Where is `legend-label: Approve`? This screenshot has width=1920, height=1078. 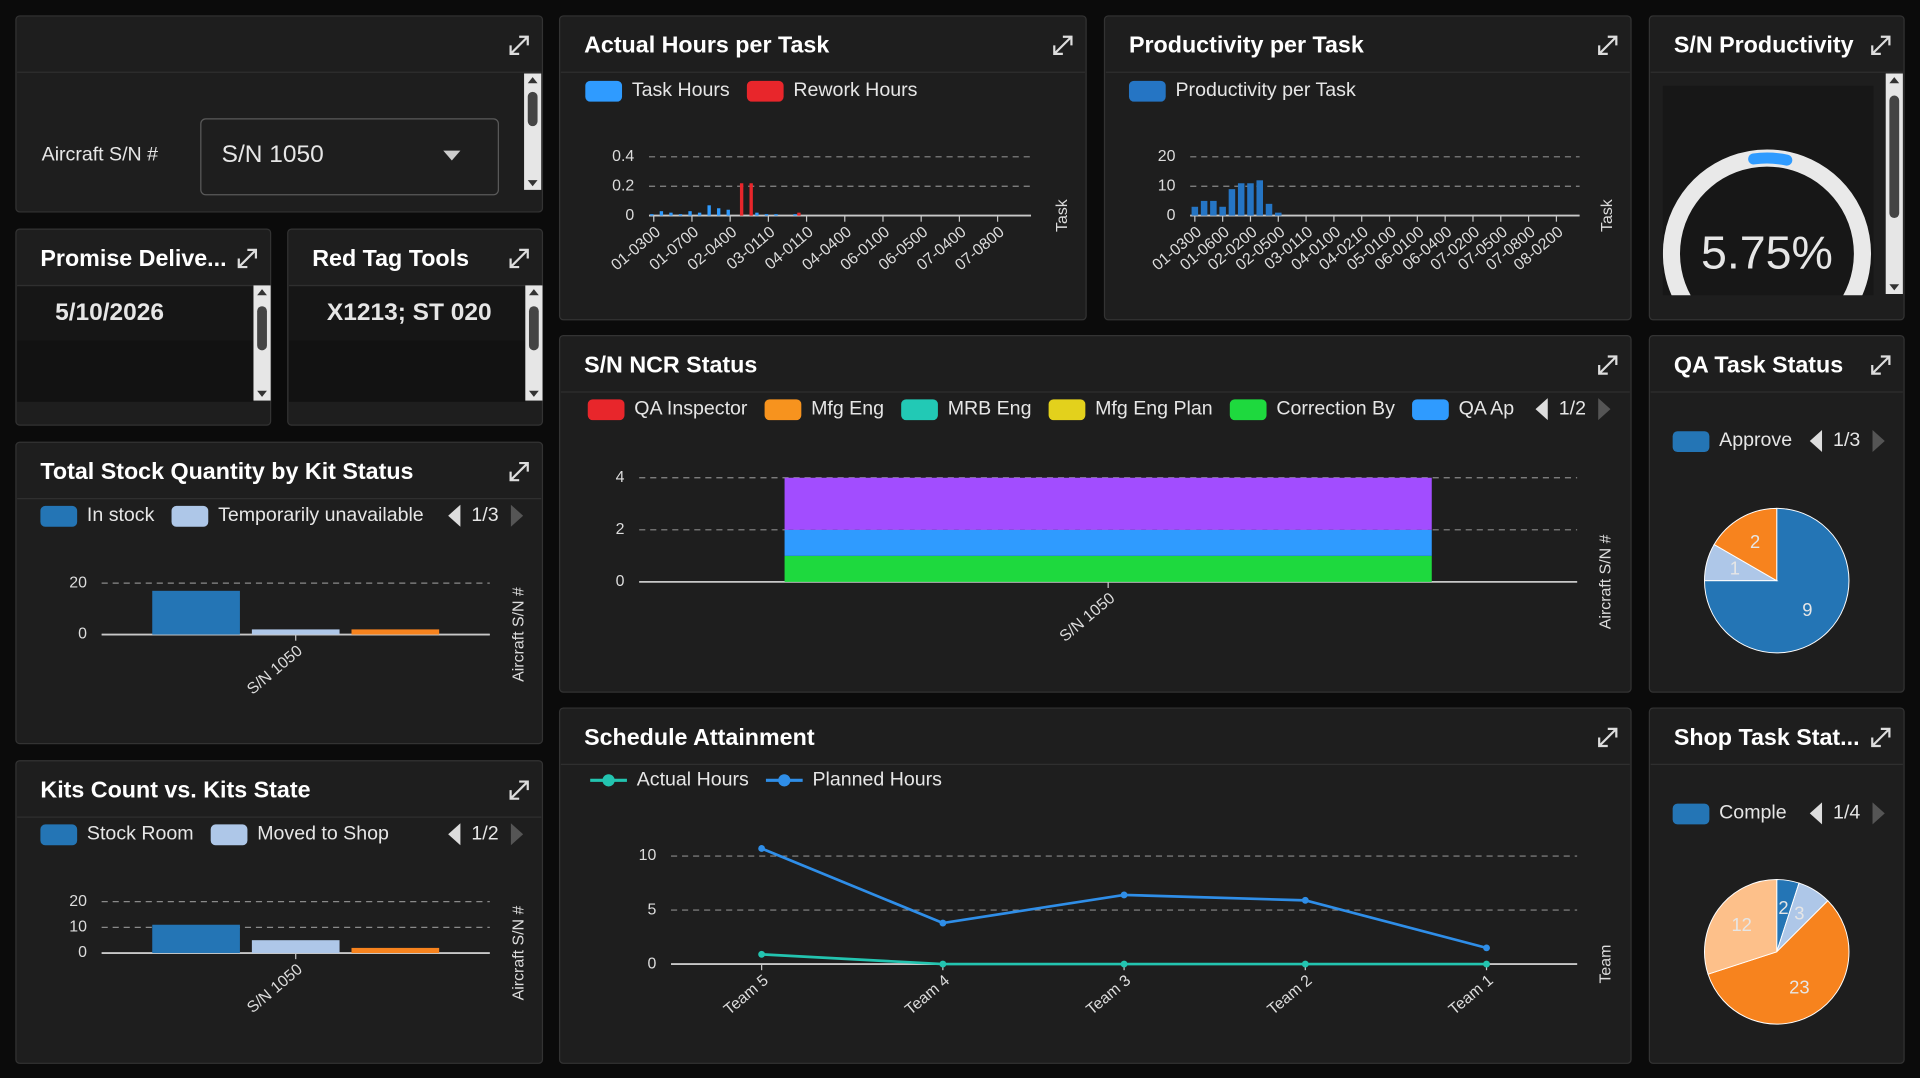
legend-label: Approve is located at coordinates (1755, 440).